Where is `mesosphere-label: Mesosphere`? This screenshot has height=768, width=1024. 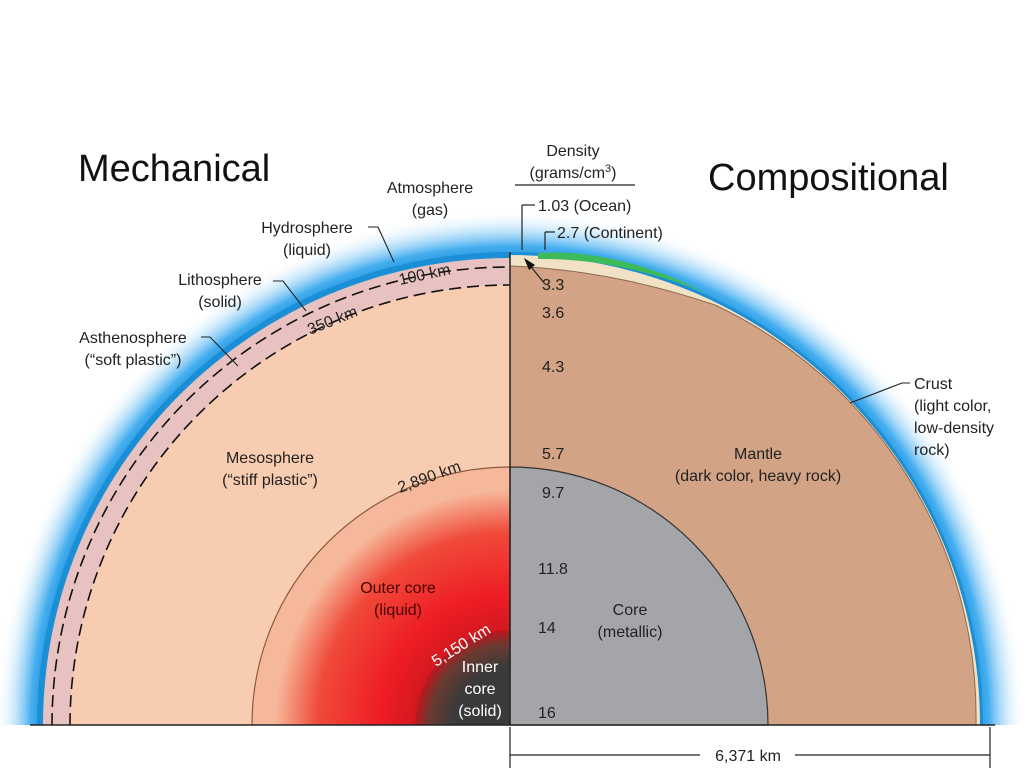
mesosphere-label: Mesosphere is located at coordinates (270, 458).